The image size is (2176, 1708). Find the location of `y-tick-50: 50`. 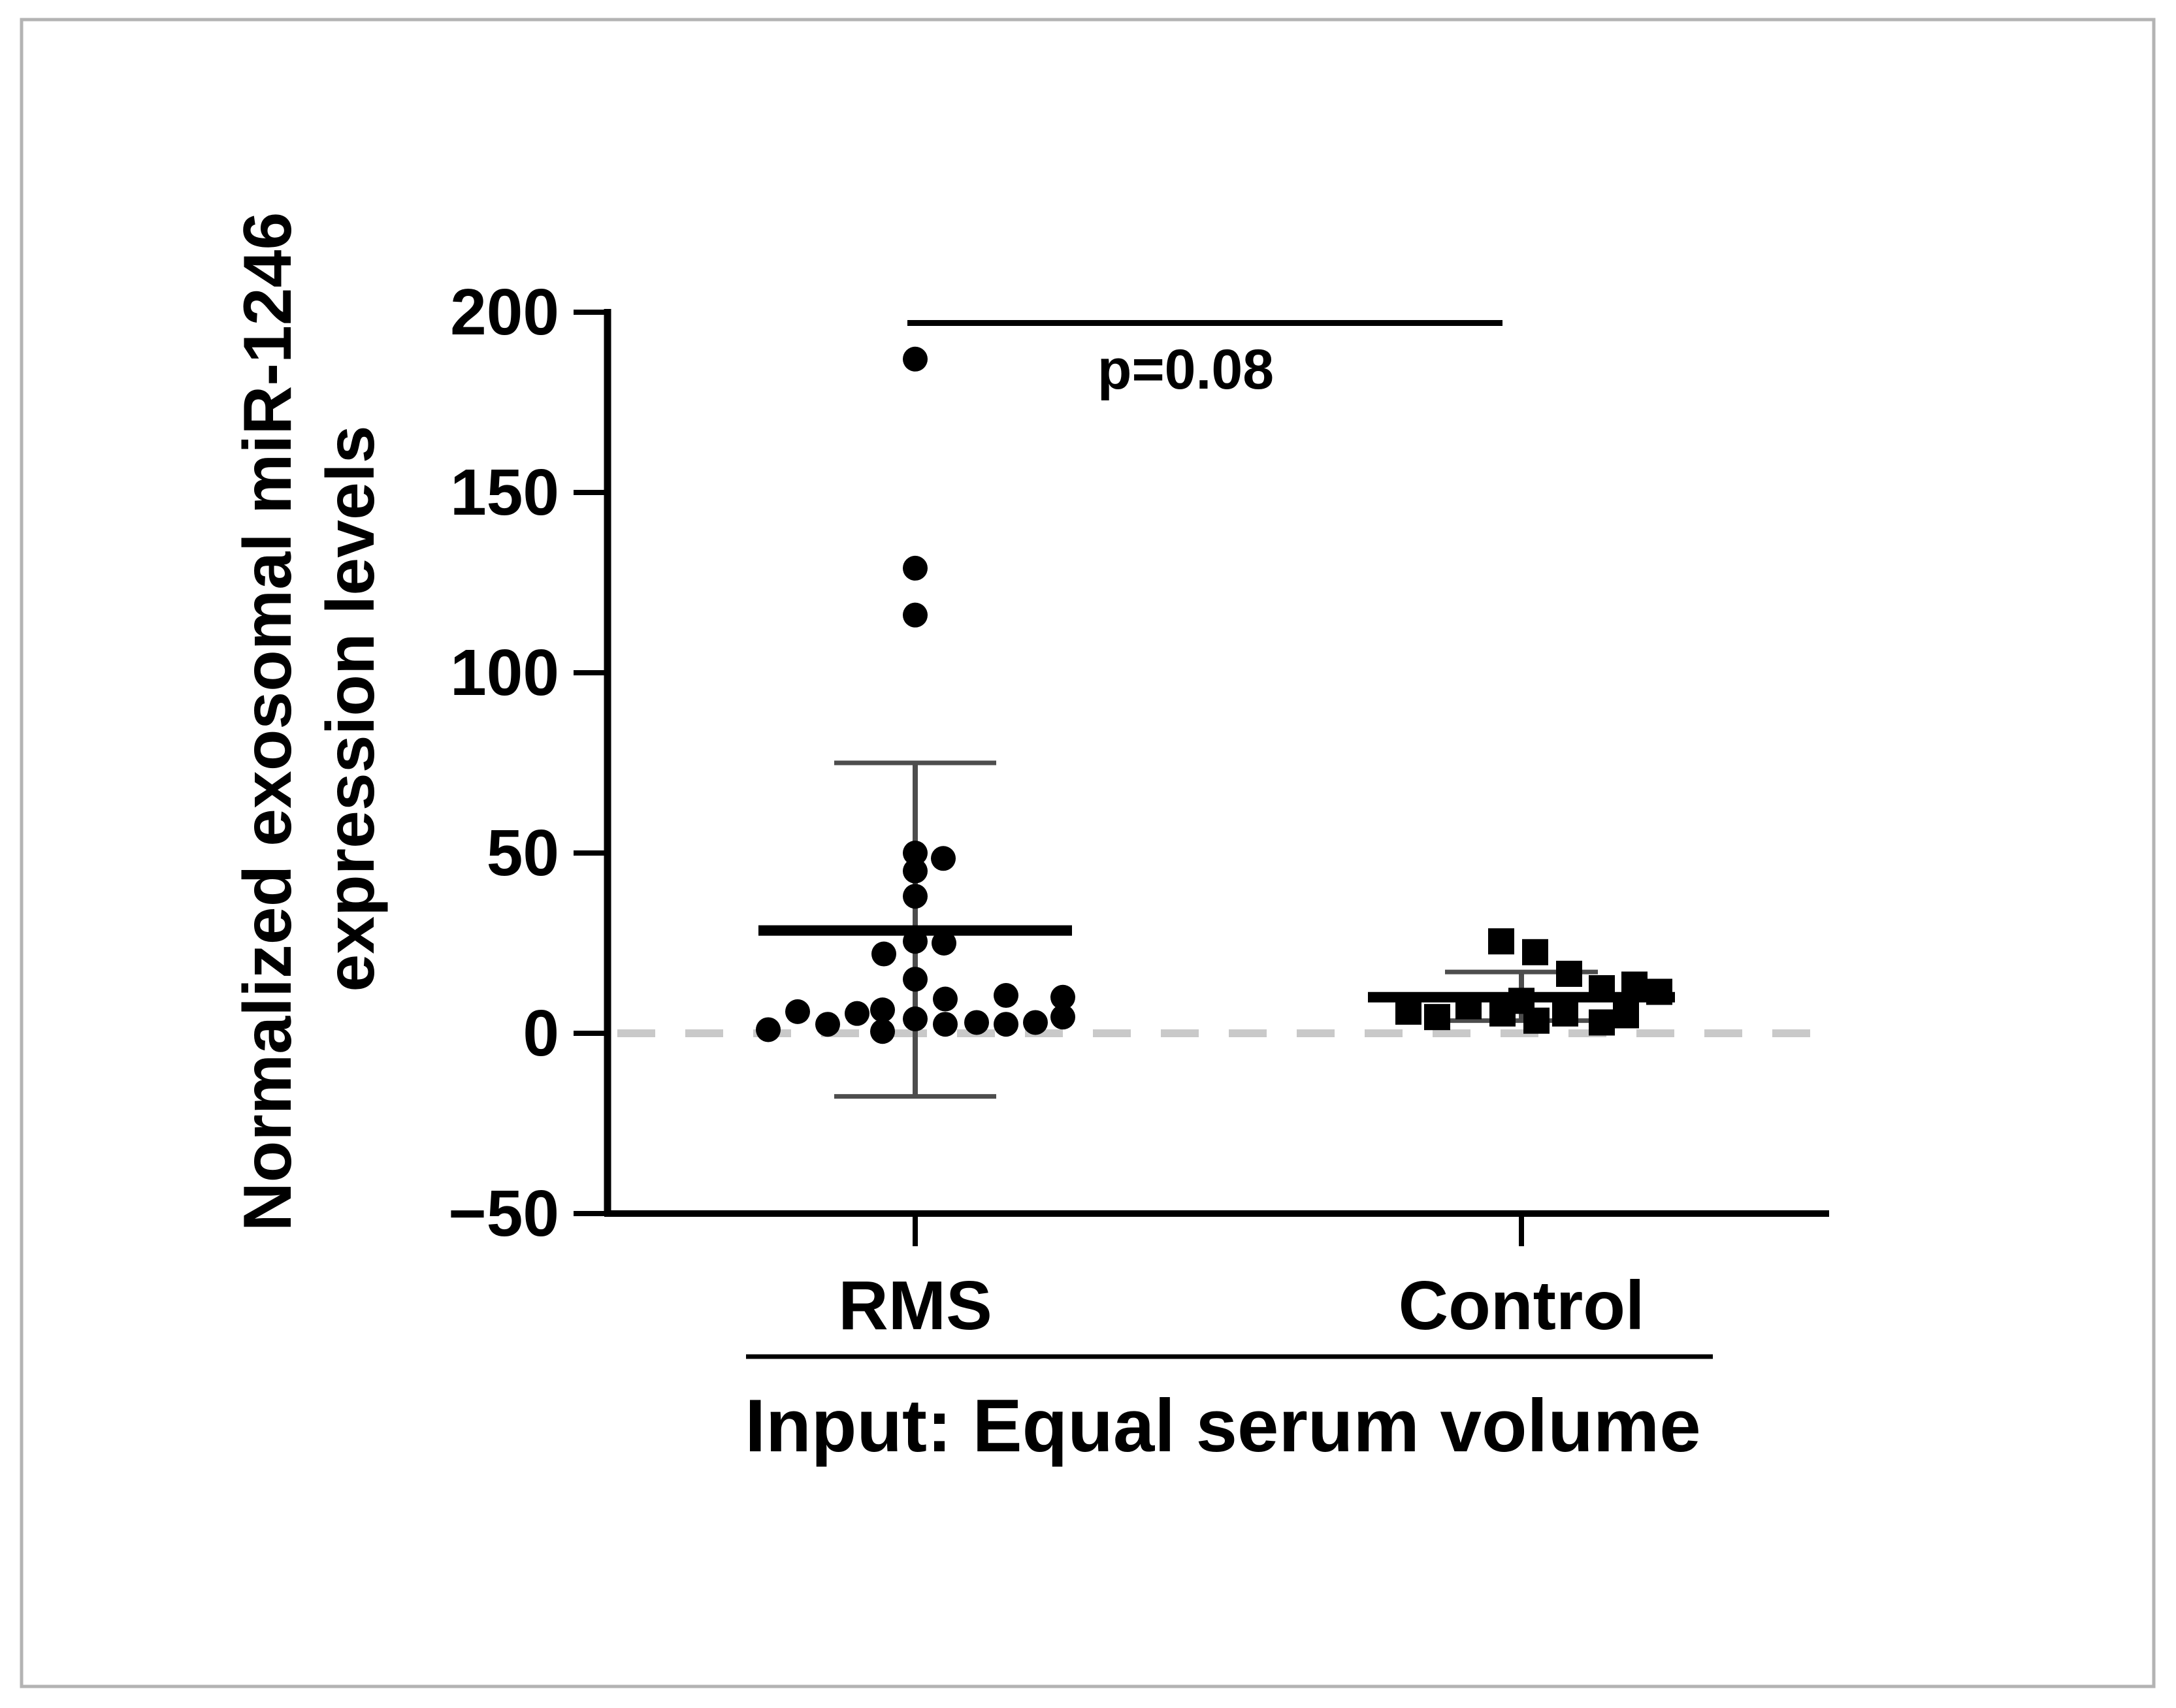

y-tick-50: 50 is located at coordinates (523, 853).